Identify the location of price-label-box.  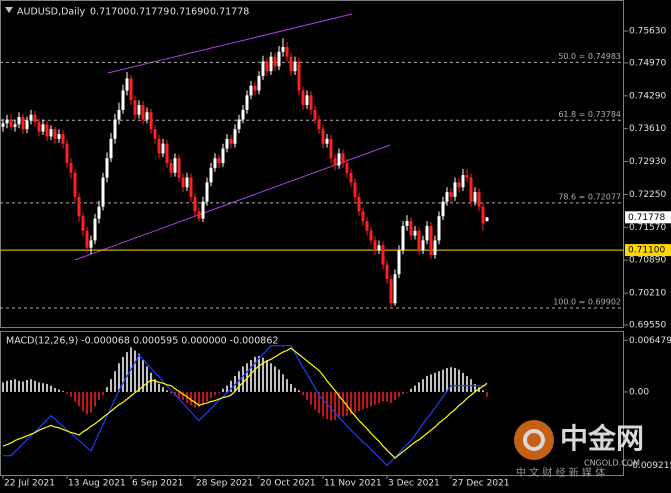
(648, 217).